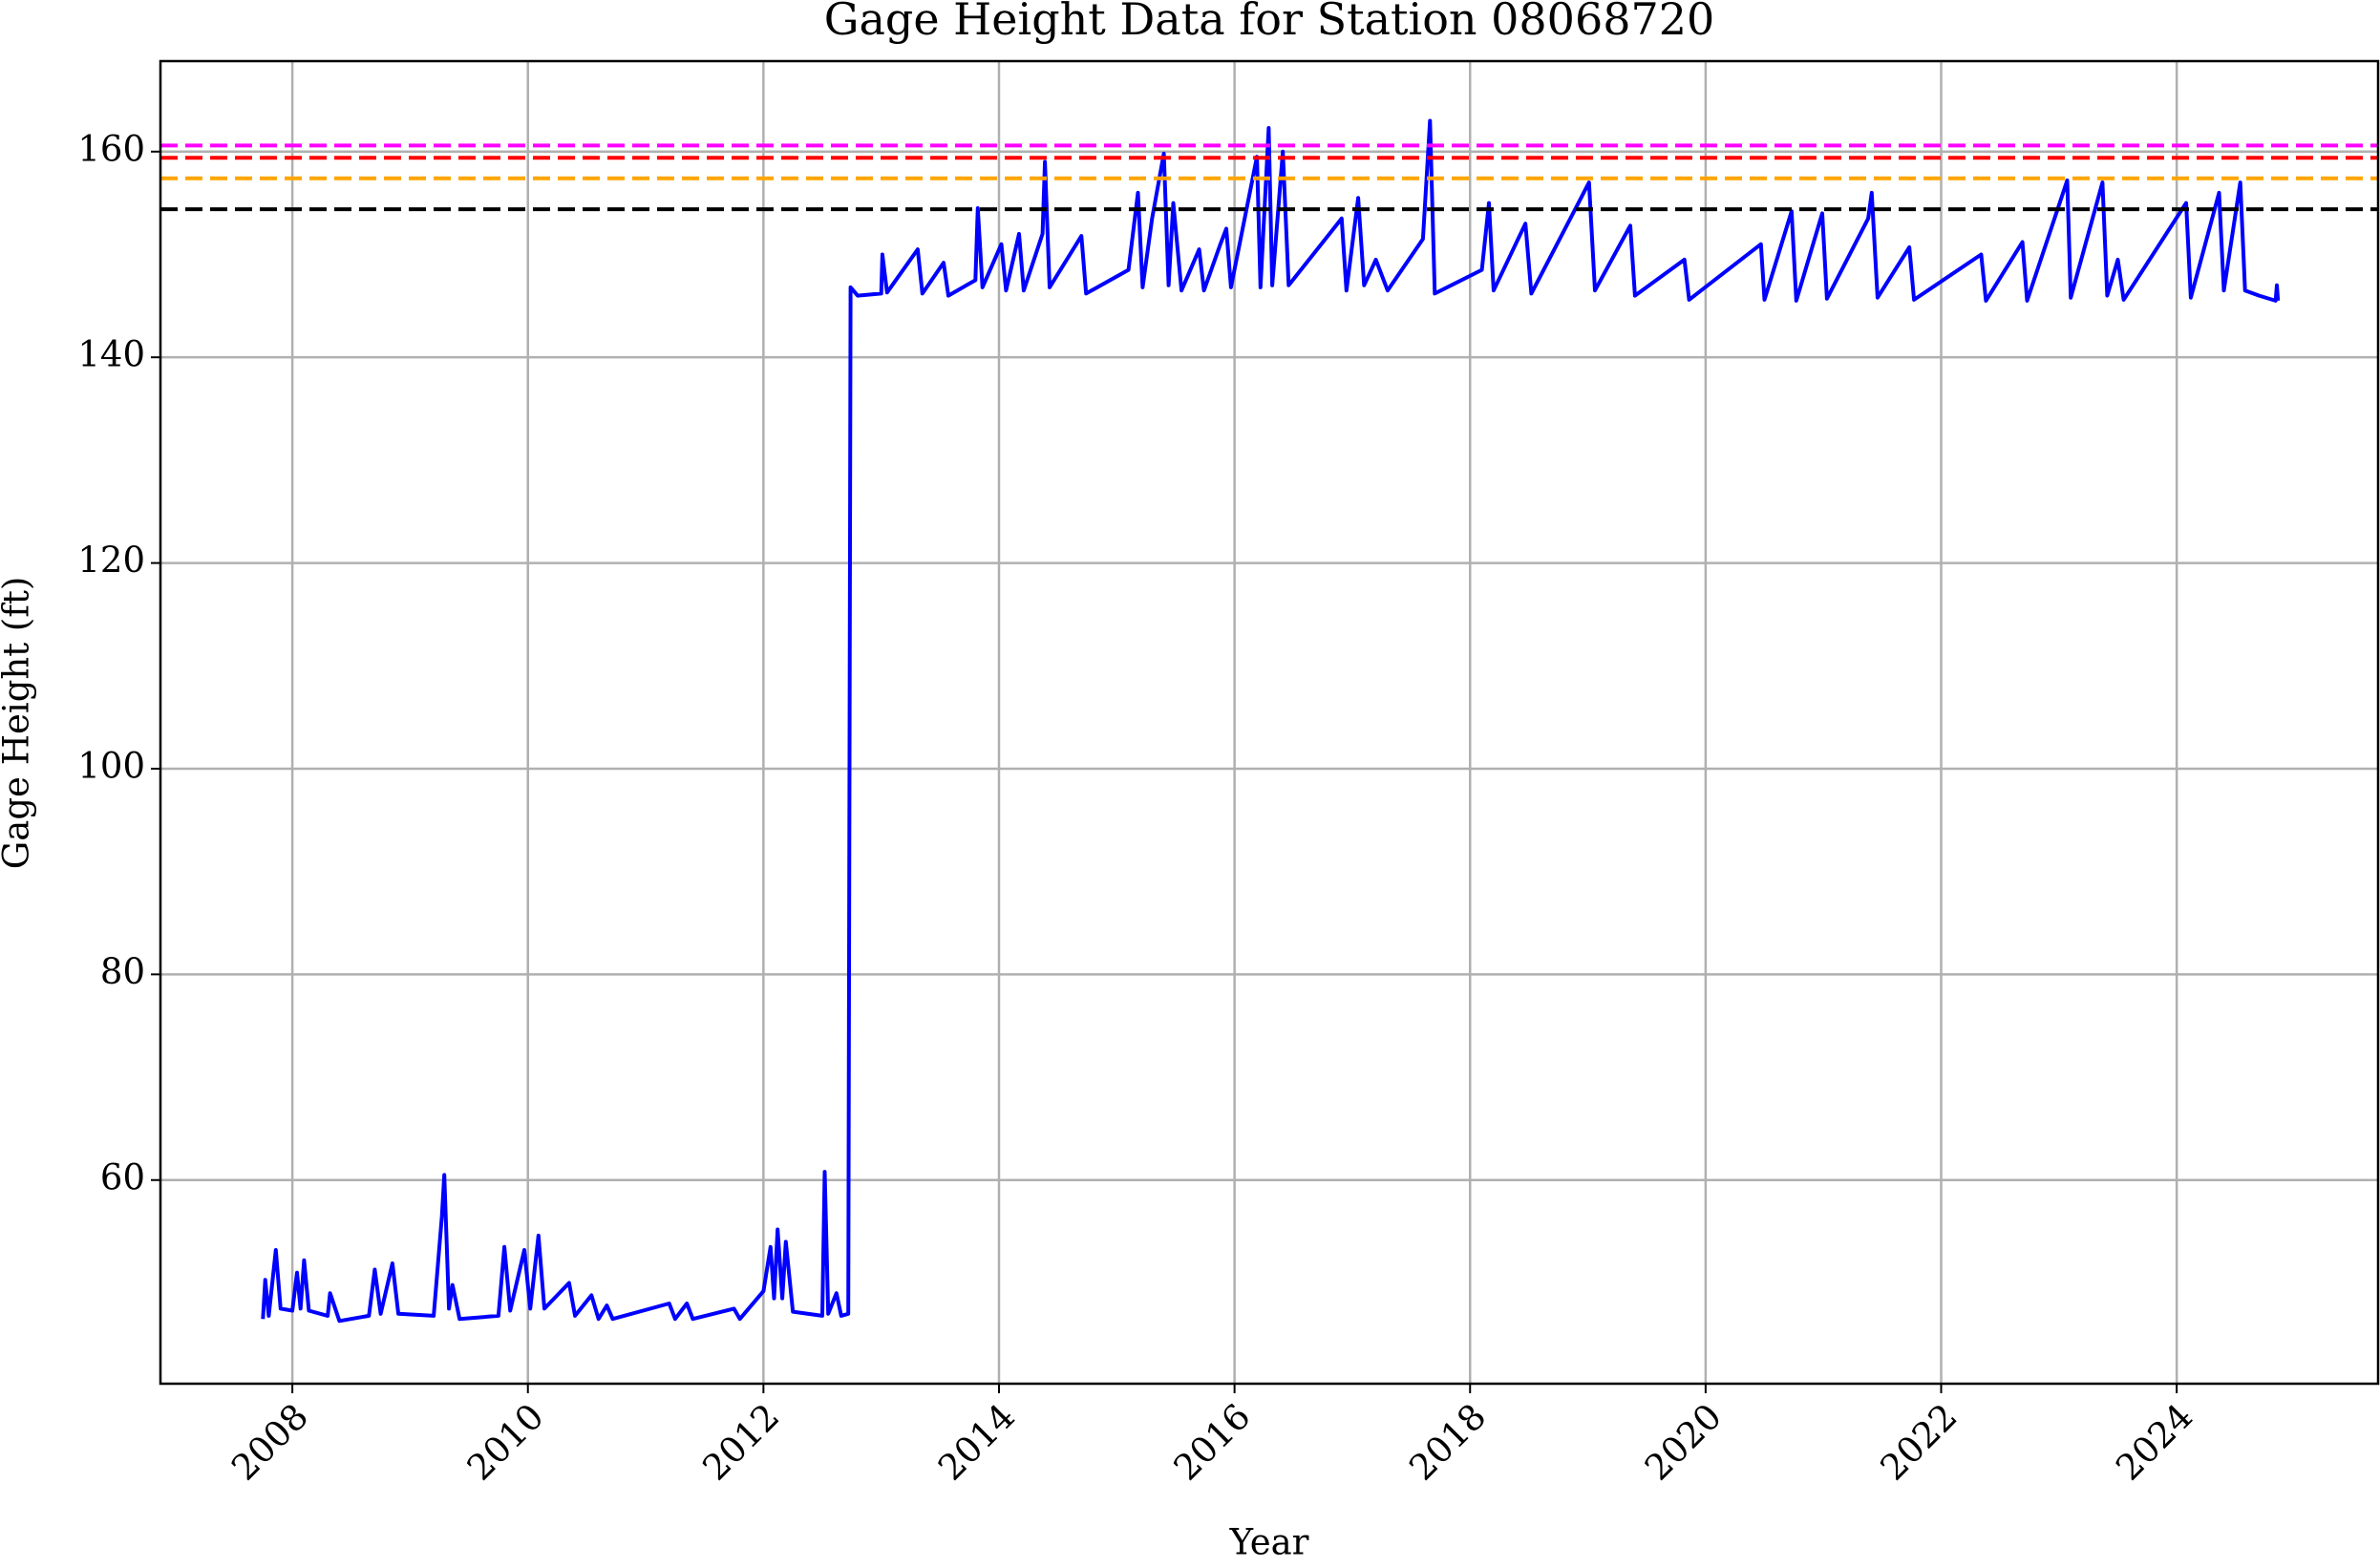 The image size is (2380, 1568). Describe the element at coordinates (2154, 1442) in the screenshot. I see `x-tick-label: 2024` at that location.